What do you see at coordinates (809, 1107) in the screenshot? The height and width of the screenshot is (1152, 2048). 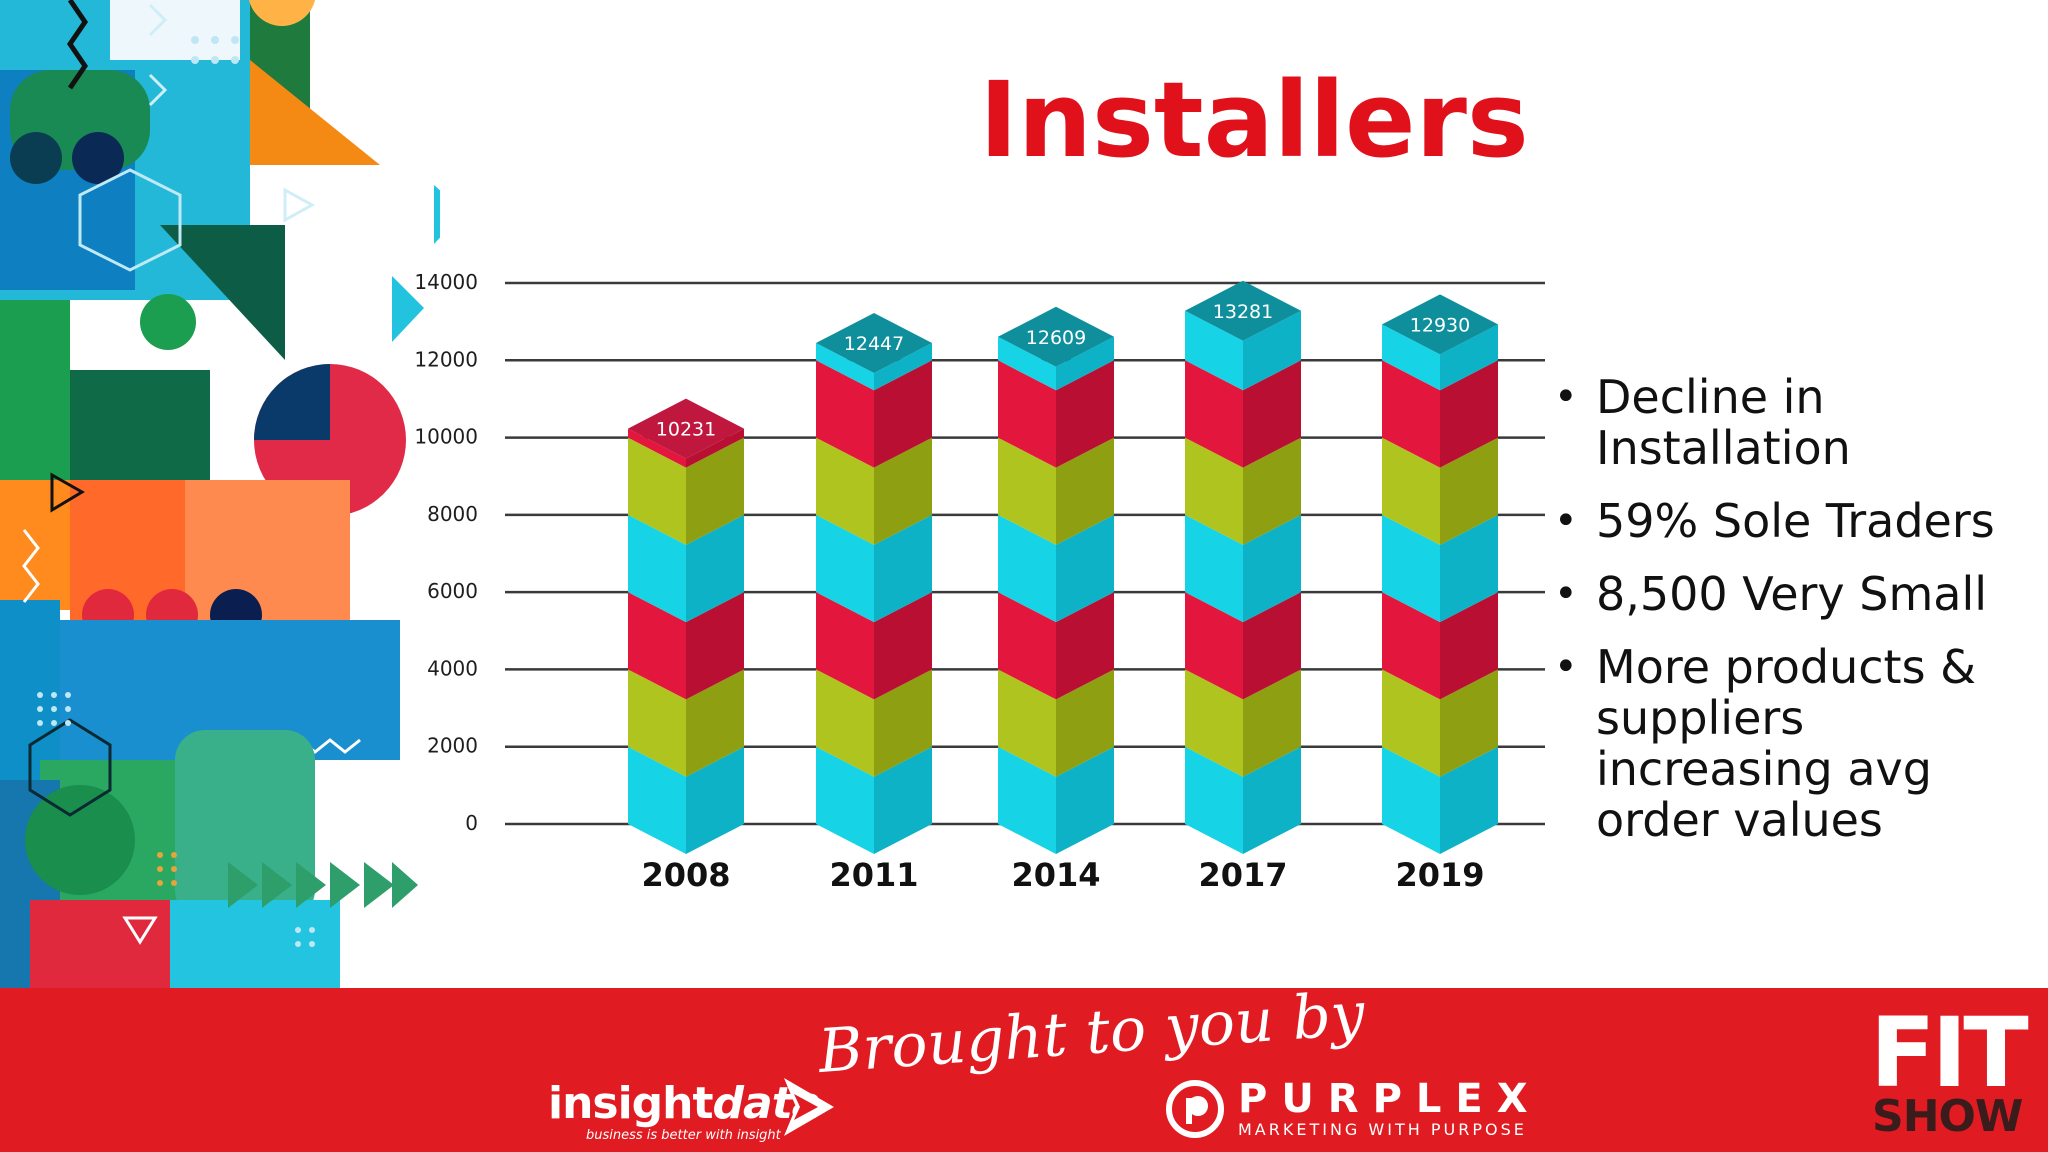 I see `insightdata-arrow-icon` at bounding box center [809, 1107].